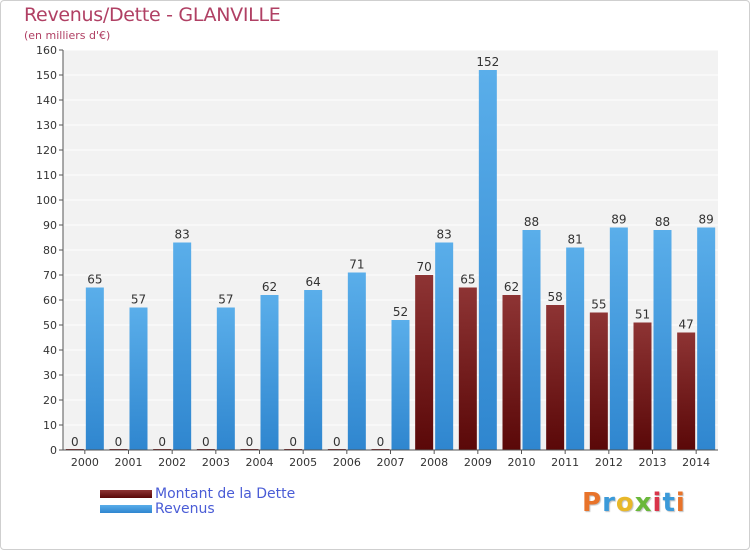  I want to click on y-tick-label: 20, so click(50, 400).